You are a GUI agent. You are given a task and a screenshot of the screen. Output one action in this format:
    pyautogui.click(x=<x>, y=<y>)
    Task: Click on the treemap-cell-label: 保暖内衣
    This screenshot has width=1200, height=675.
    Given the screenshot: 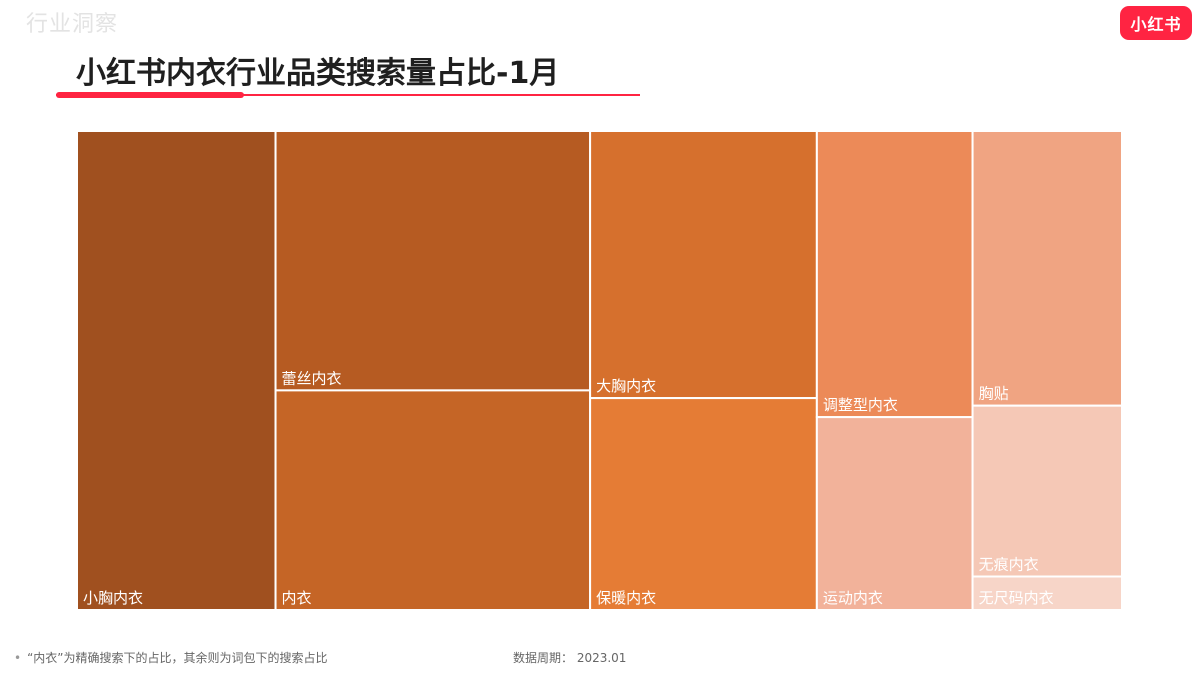 What is the action you would take?
    pyautogui.click(x=626, y=598)
    